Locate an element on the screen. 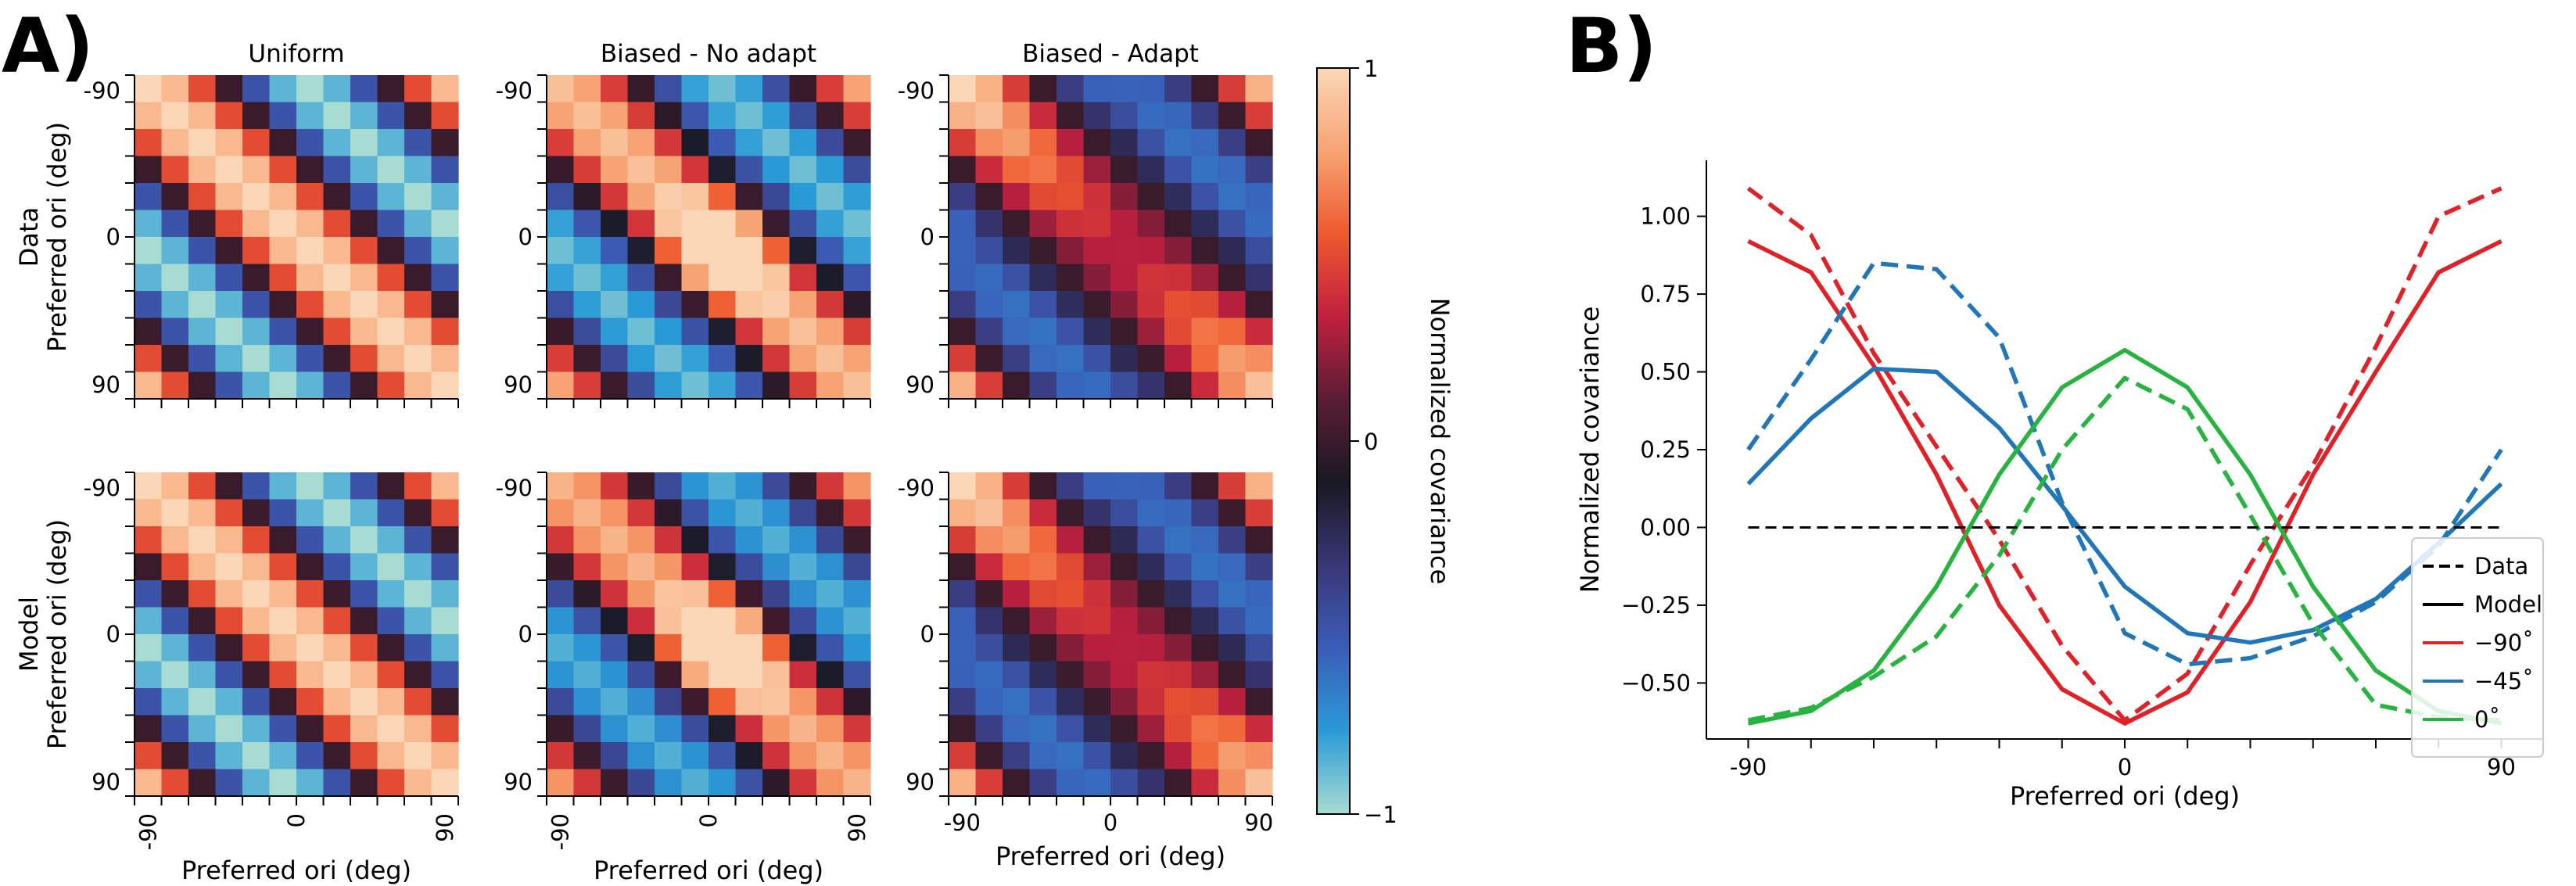 This screenshot has width=2576, height=886. legend-label: −90˚ is located at coordinates (2504, 643).